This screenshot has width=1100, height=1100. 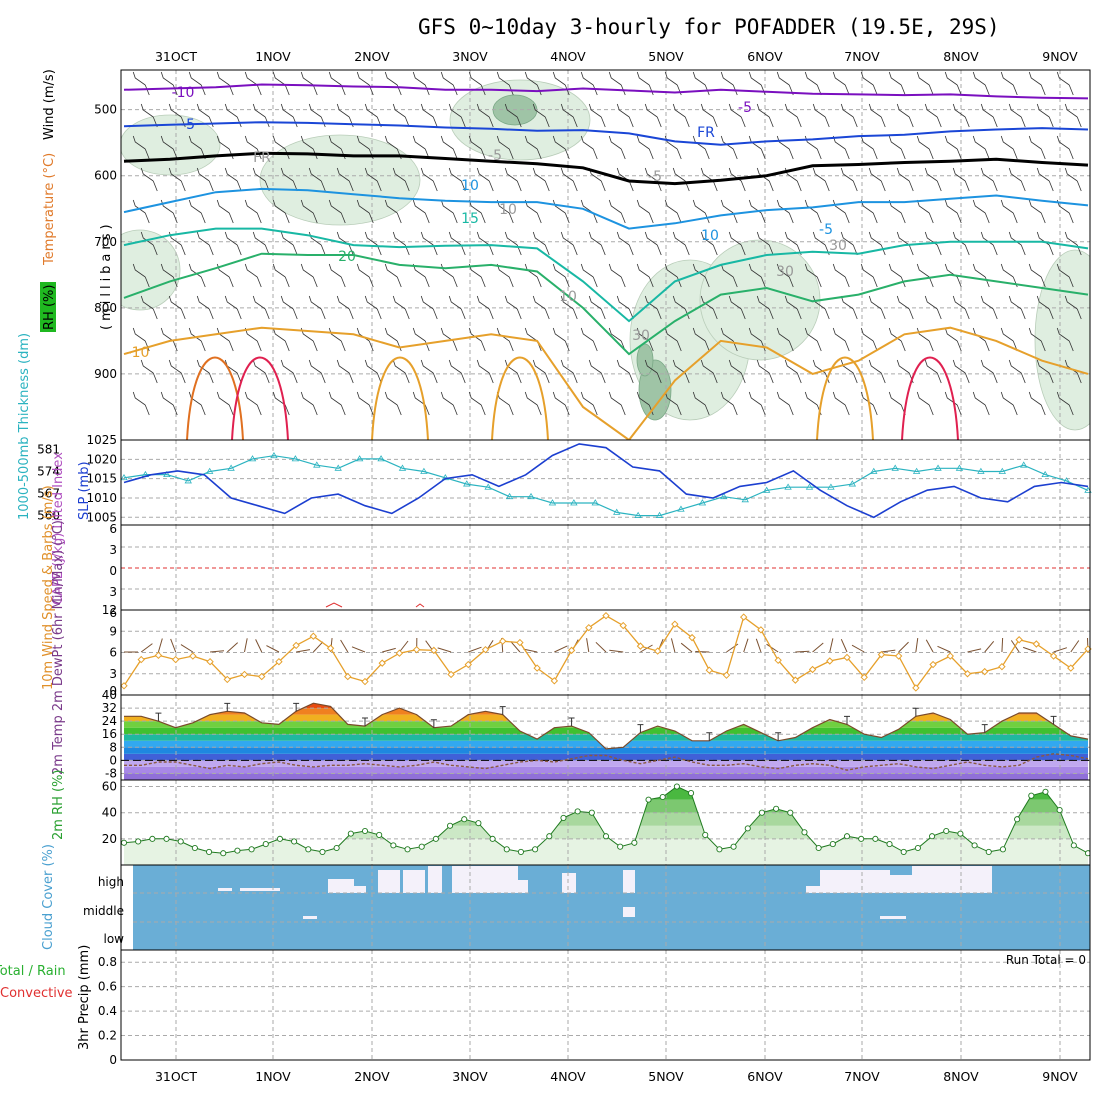 I want to click on tick-label: 60, so click(x=109, y=787).